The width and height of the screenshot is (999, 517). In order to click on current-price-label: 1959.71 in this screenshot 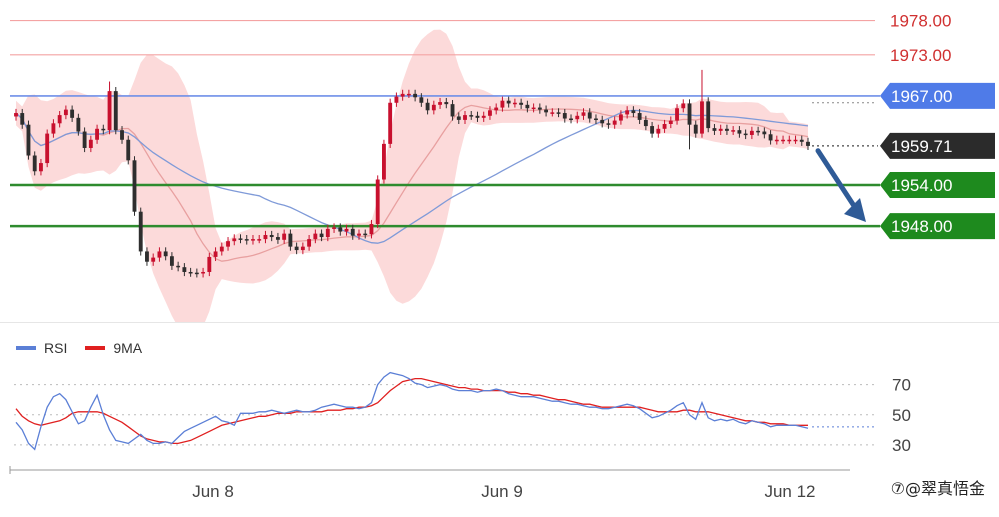, I will do `click(921, 146)`.